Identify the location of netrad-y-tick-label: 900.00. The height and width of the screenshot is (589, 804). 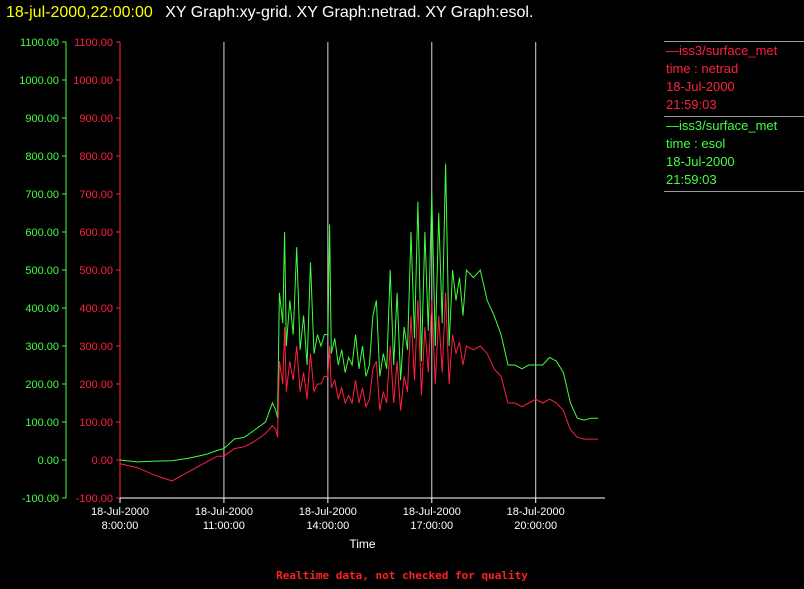
(96, 119).